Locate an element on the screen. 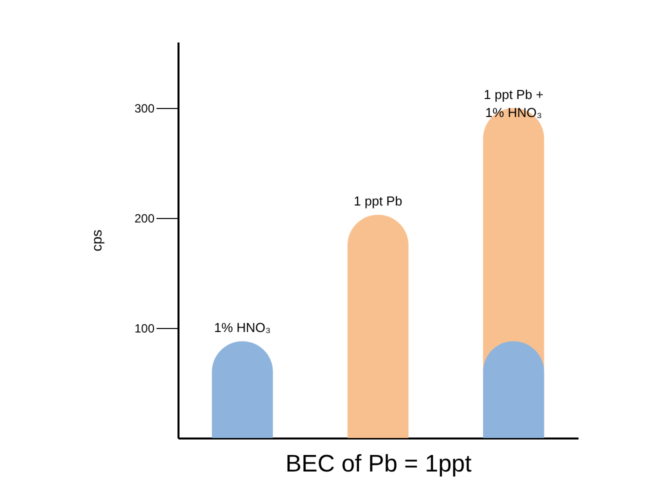 Image resolution: width=661 pixels, height=485 pixels. y-axis-title: cps is located at coordinates (96, 241).